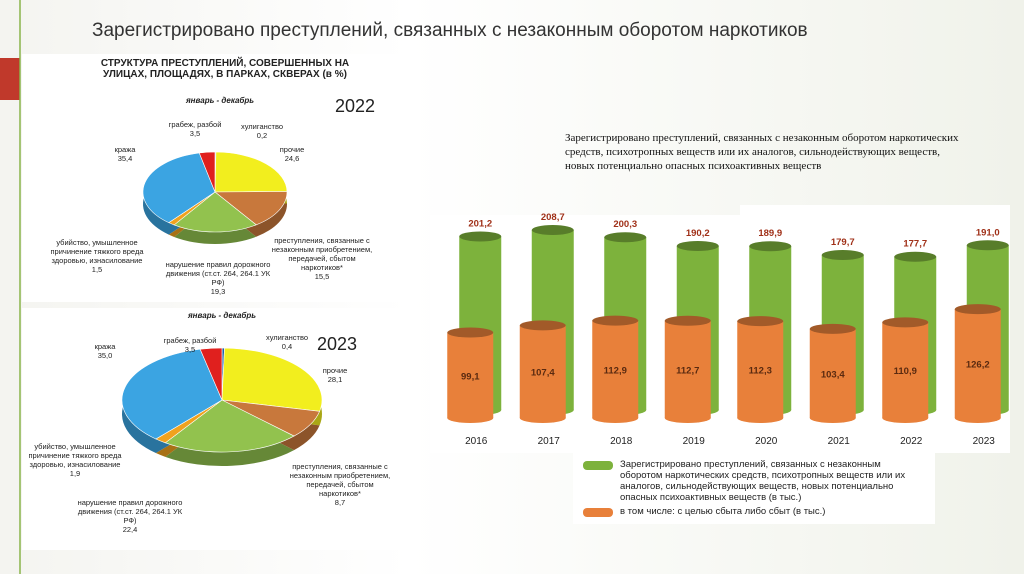 This screenshot has height=574, width=1024. I want to click on slice-value: 8,7, so click(340, 502).